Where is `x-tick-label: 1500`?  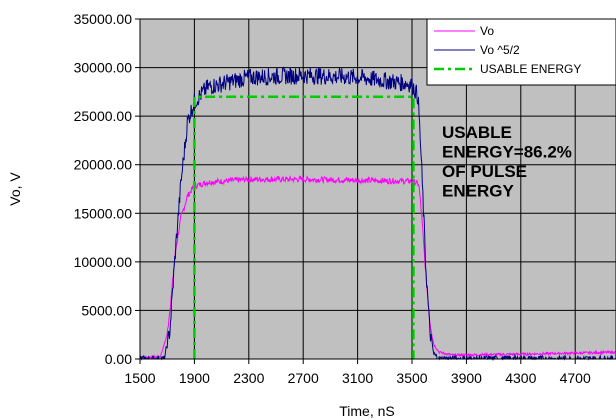
x-tick-label: 1500 is located at coordinates (139, 378).